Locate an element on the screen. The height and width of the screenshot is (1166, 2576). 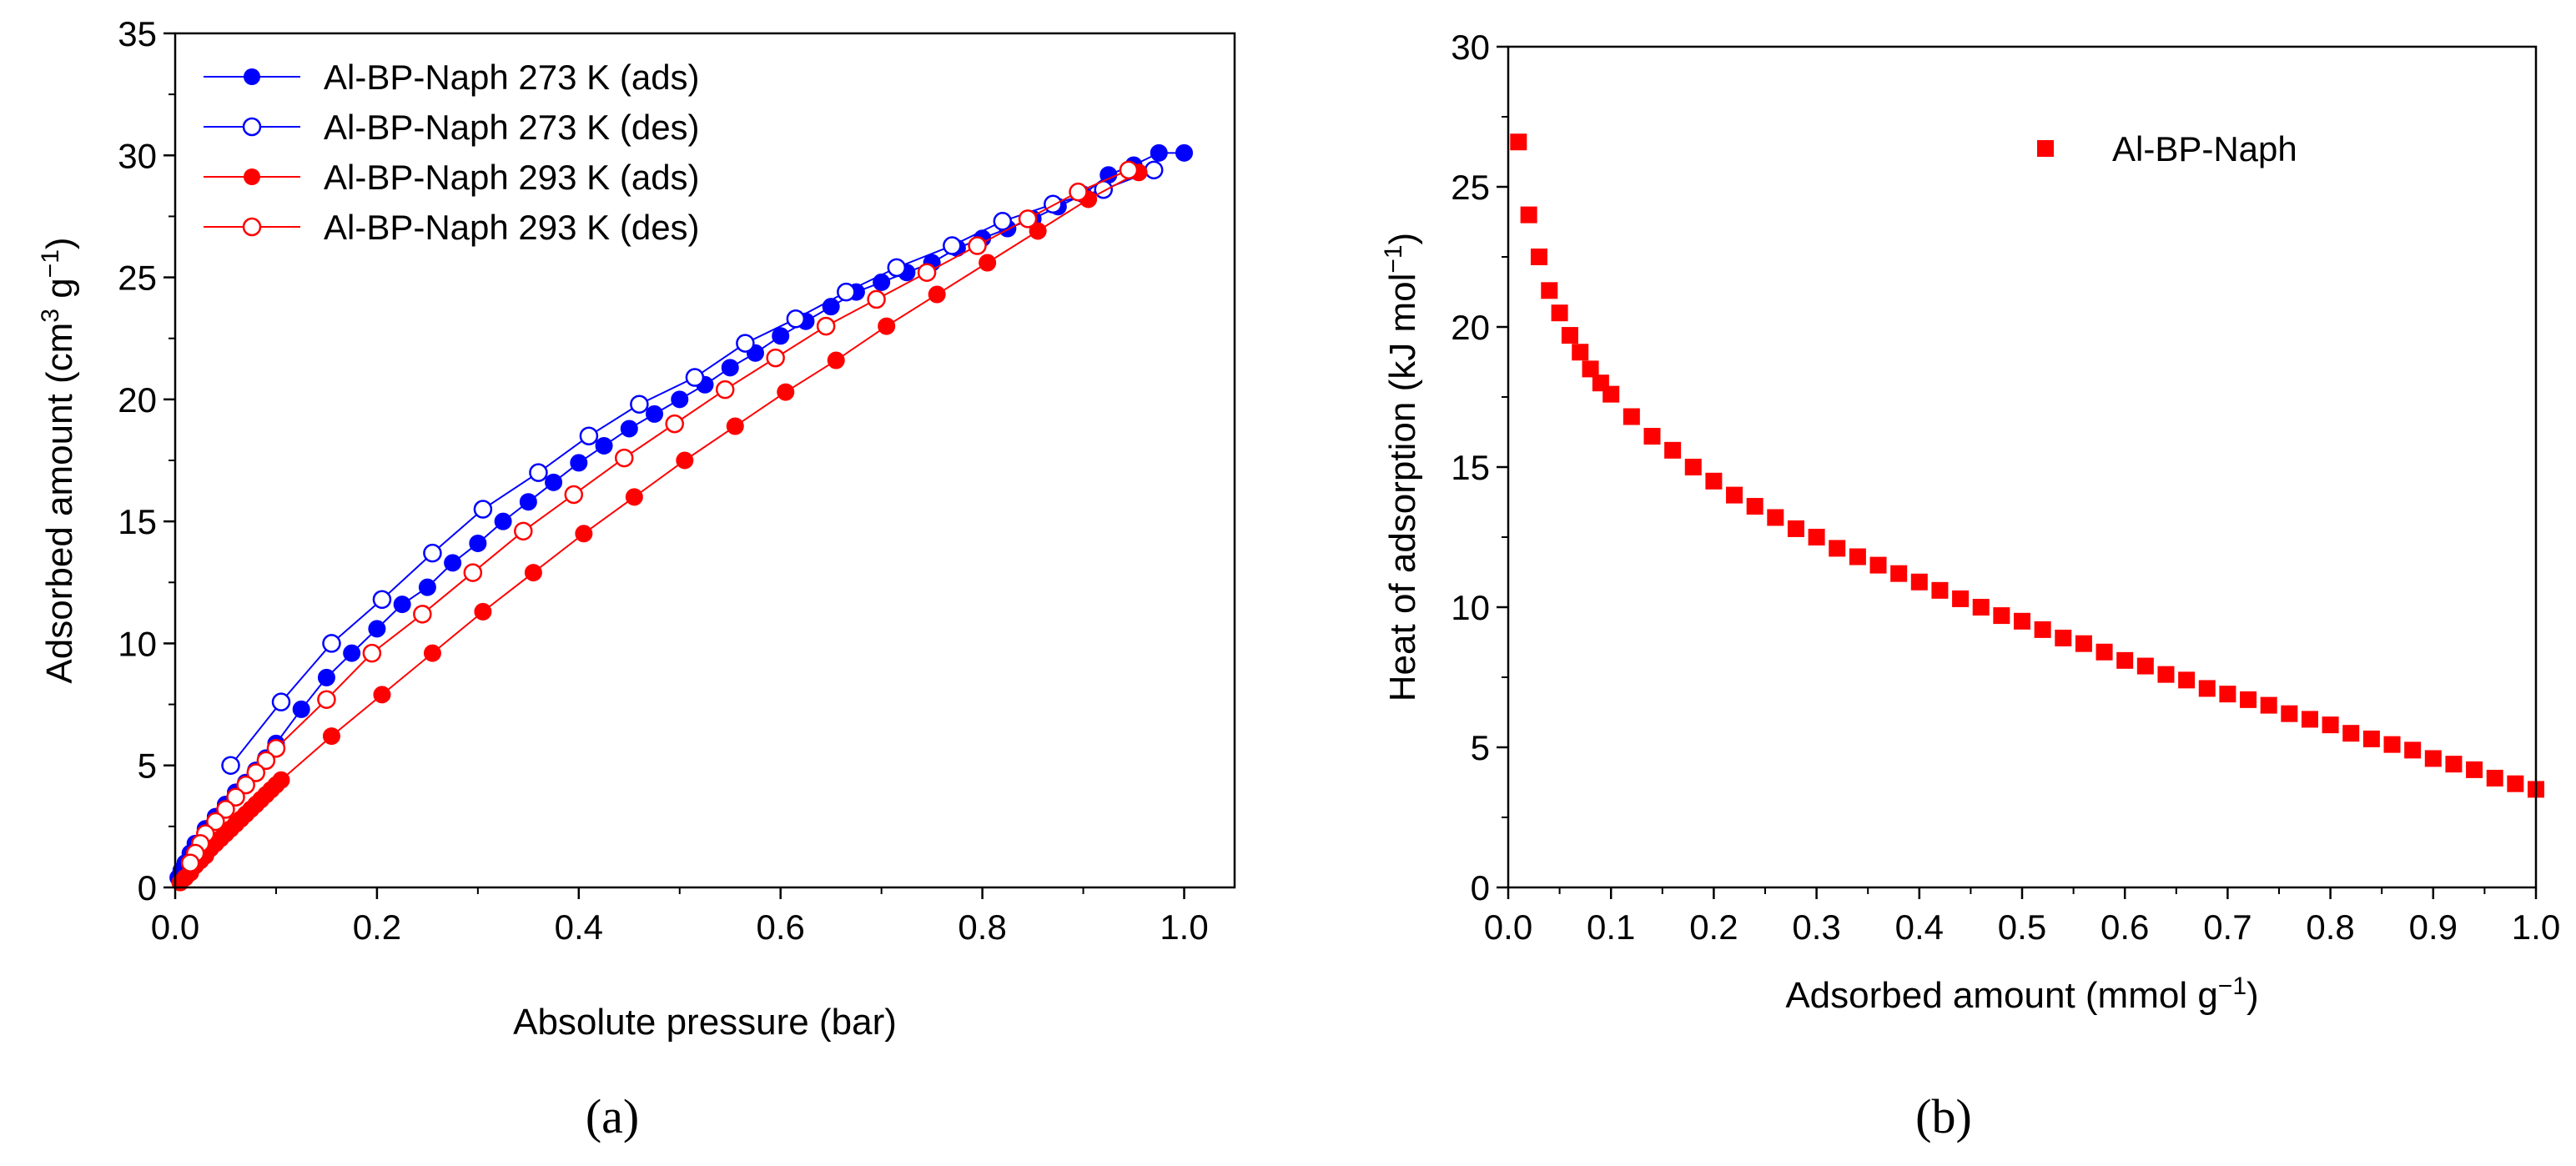
chart-b-xtick-label: 0.7 is located at coordinates (2227, 927).